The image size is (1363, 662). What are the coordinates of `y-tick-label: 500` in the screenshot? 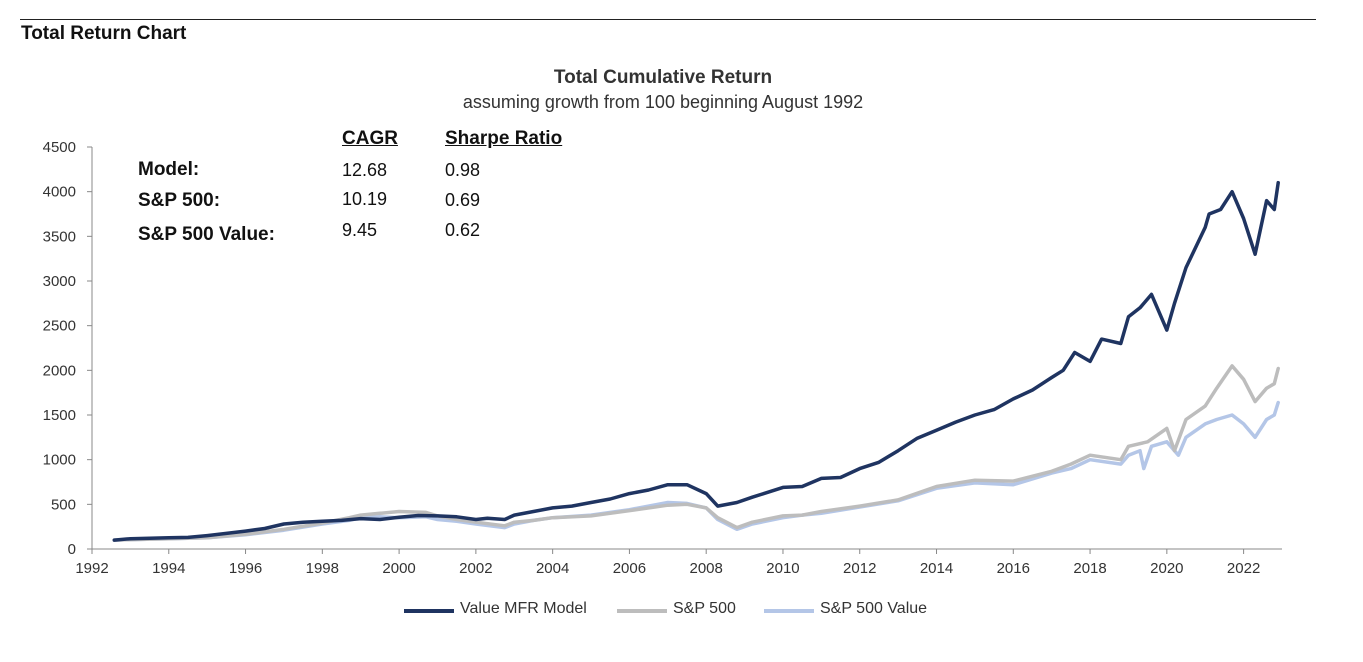 It's located at (63, 504).